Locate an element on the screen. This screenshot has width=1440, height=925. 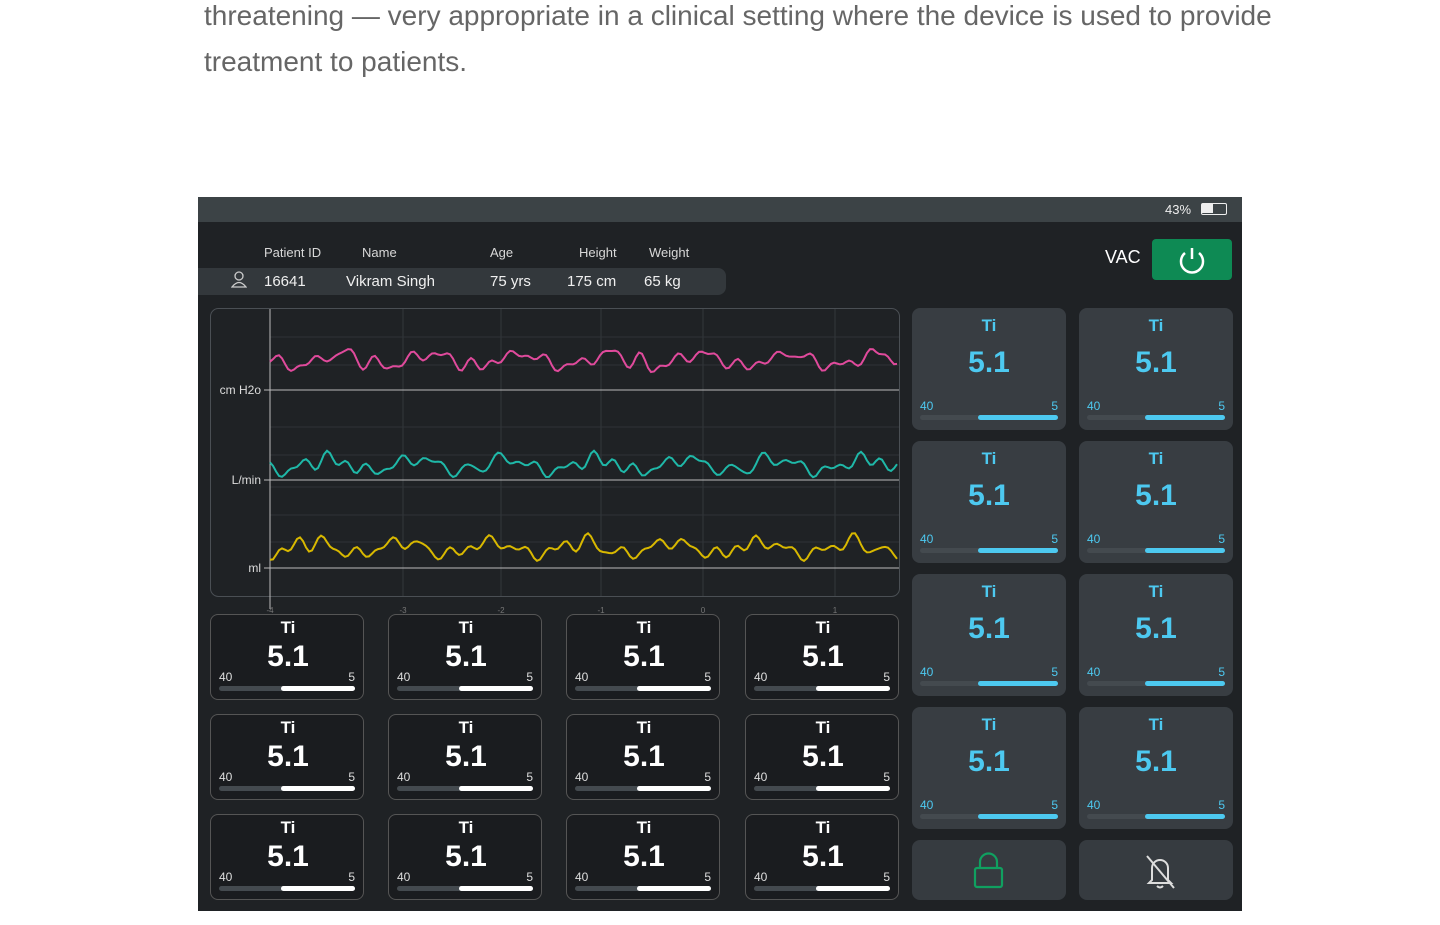
chart-frame is located at coordinates (555, 452).